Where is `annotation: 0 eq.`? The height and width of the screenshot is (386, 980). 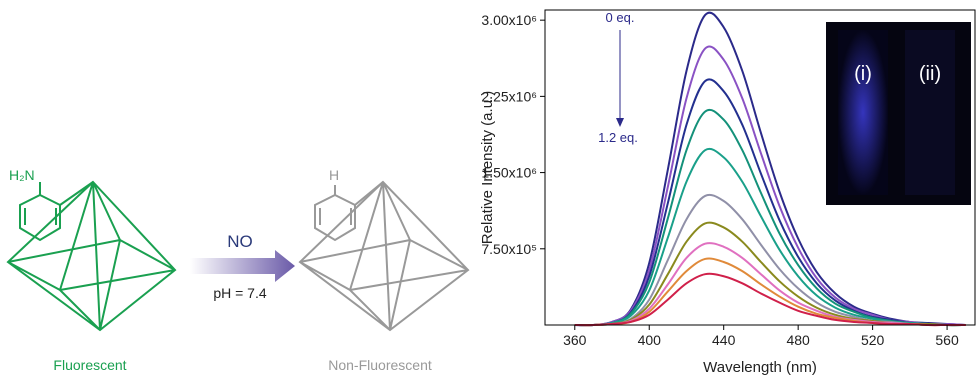
annotation: 0 eq. is located at coordinates (620, 17).